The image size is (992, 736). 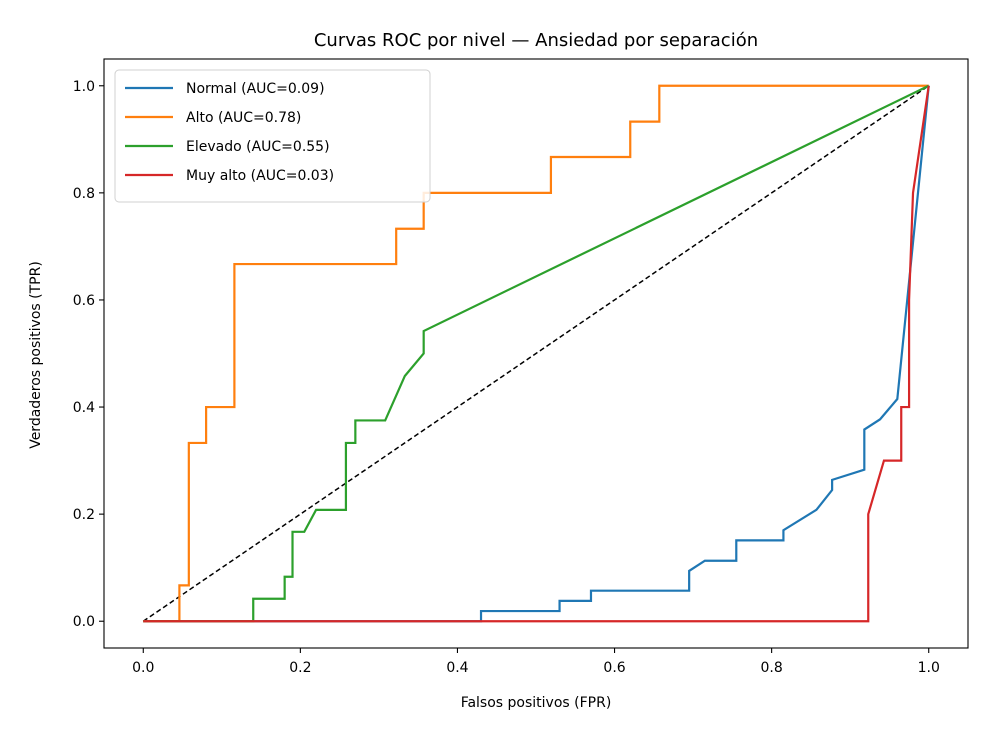 I want to click on legend-label-1: Alto (AUC=0.78), so click(x=243, y=118).